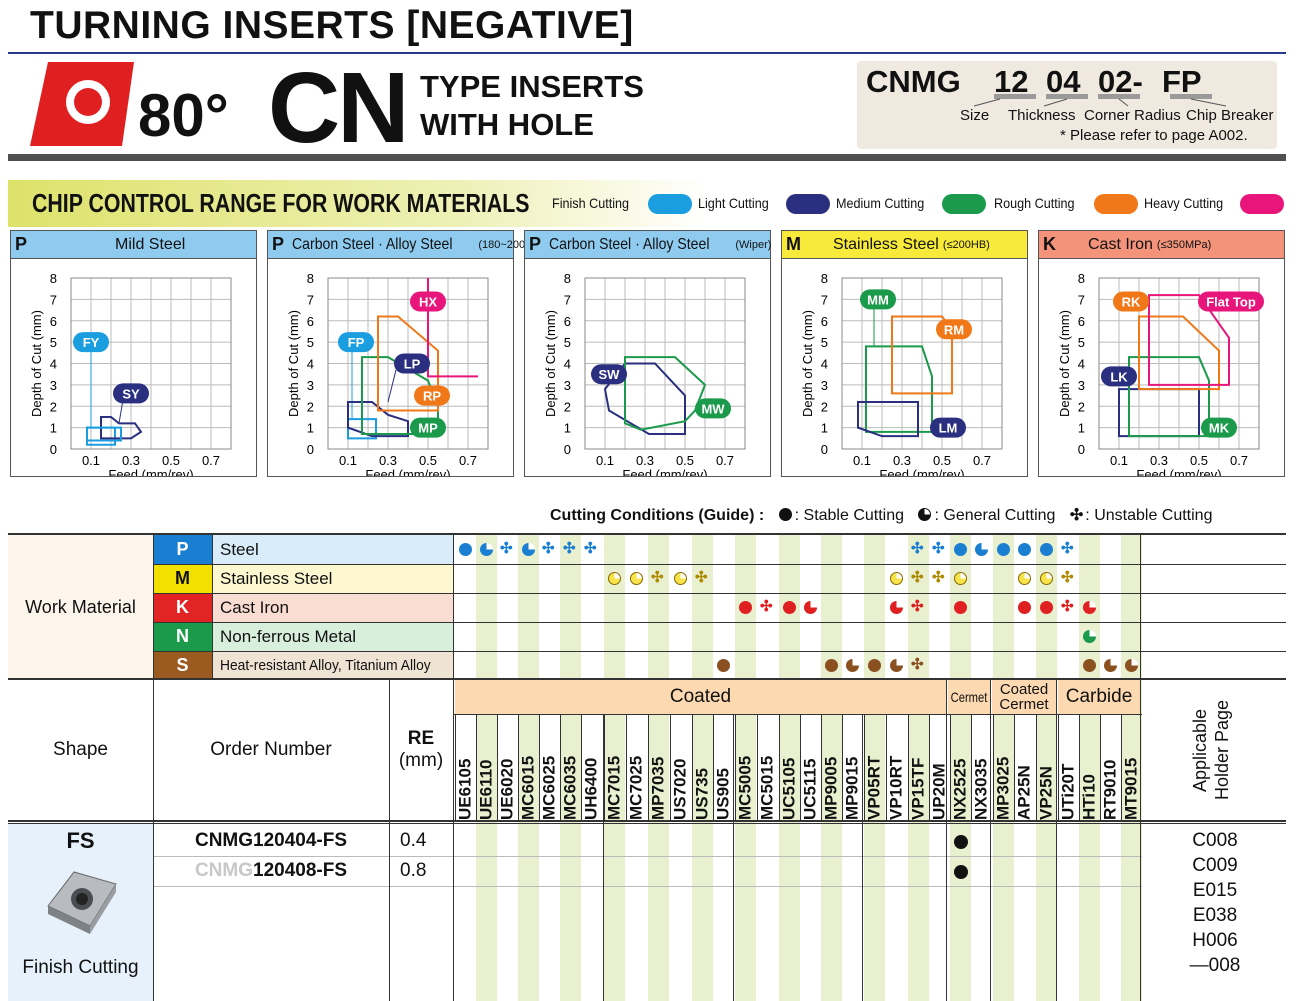 The width and height of the screenshot is (1302, 1001). Describe the element at coordinates (702, 794) in the screenshot. I see `grade-us735: US735` at that location.